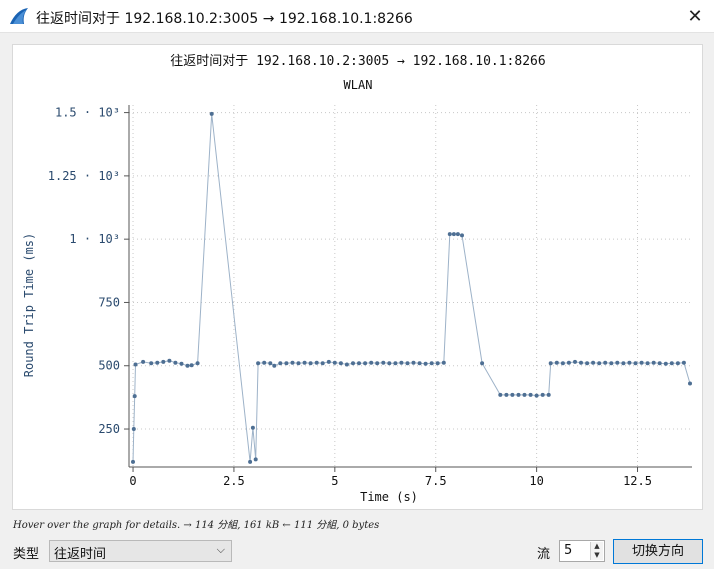 Image resolution: width=714 pixels, height=569 pixels. I want to click on stream-spinbox: 5 ▲ ▼, so click(582, 551).